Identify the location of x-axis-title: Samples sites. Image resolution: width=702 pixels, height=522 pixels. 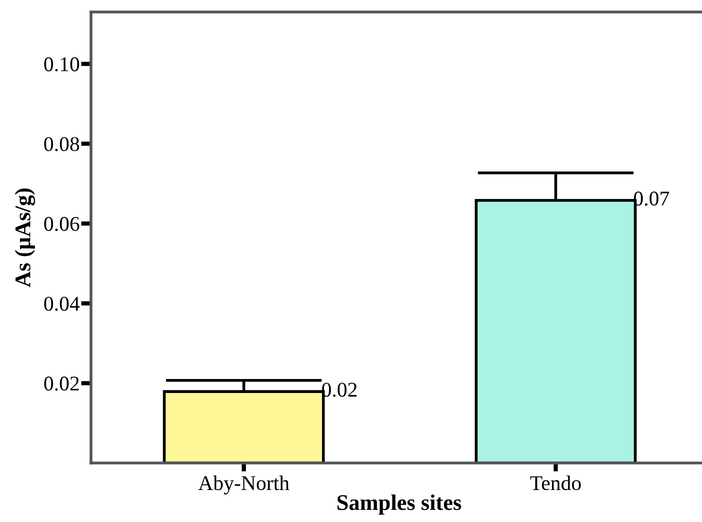
(400, 504).